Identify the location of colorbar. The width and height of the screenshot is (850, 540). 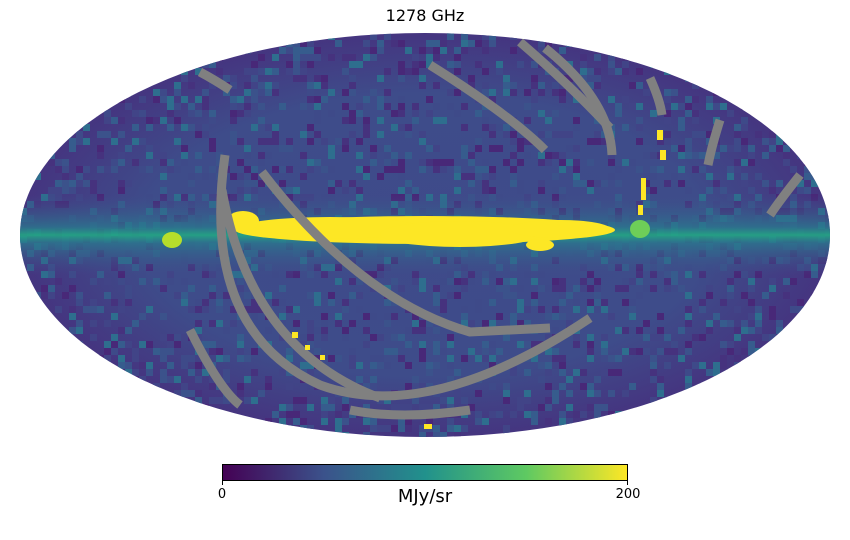
(425, 472).